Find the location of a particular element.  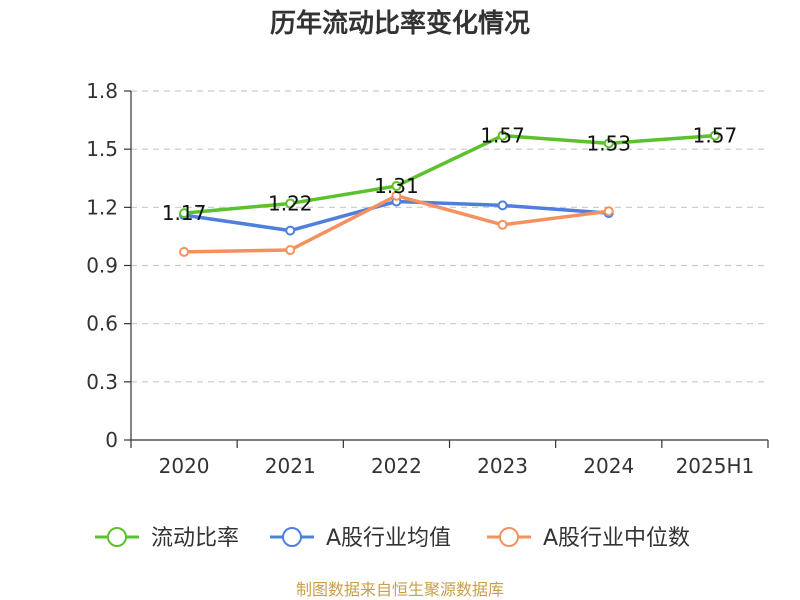

x-tick-label: 2022 is located at coordinates (396, 466).